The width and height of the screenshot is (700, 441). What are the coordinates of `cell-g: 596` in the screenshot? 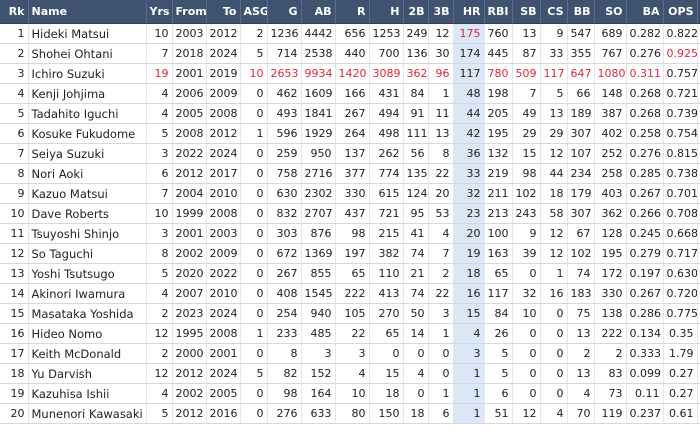 It's located at (284, 133).